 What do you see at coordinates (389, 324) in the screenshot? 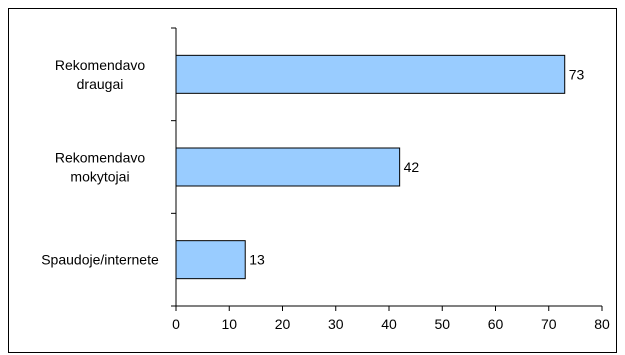
I see `x-tick-label: 40` at bounding box center [389, 324].